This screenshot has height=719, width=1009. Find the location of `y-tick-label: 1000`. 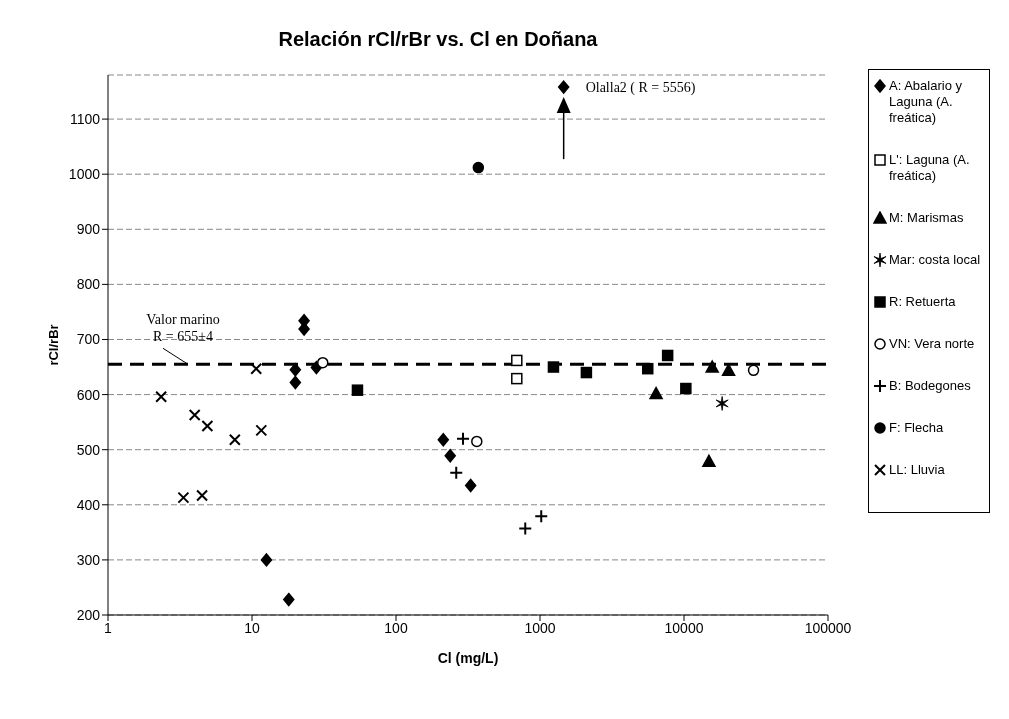

y-tick-label: 1000 is located at coordinates (84, 174).